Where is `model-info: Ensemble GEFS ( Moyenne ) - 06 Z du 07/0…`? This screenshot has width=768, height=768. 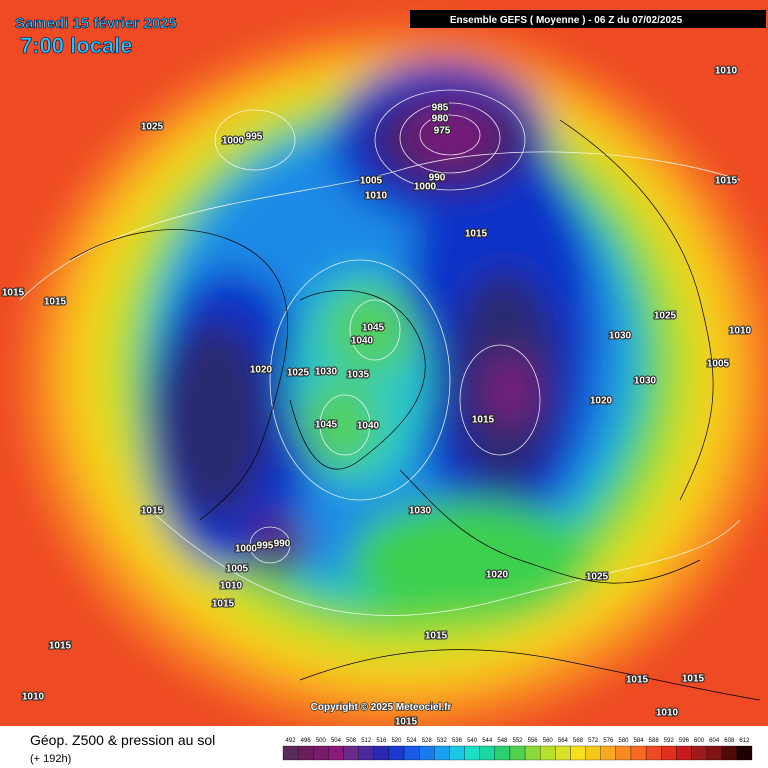 model-info: Ensemble GEFS ( Moyenne ) - 06 Z du 07/0… is located at coordinates (566, 20).